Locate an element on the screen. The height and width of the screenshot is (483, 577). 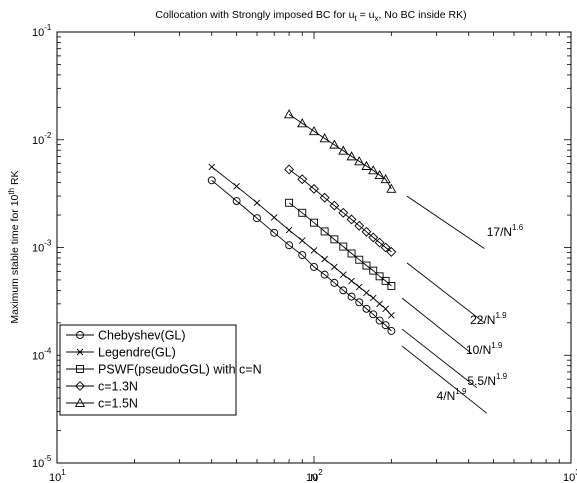
annotation-label: 10/N1.9 is located at coordinates (484, 349).